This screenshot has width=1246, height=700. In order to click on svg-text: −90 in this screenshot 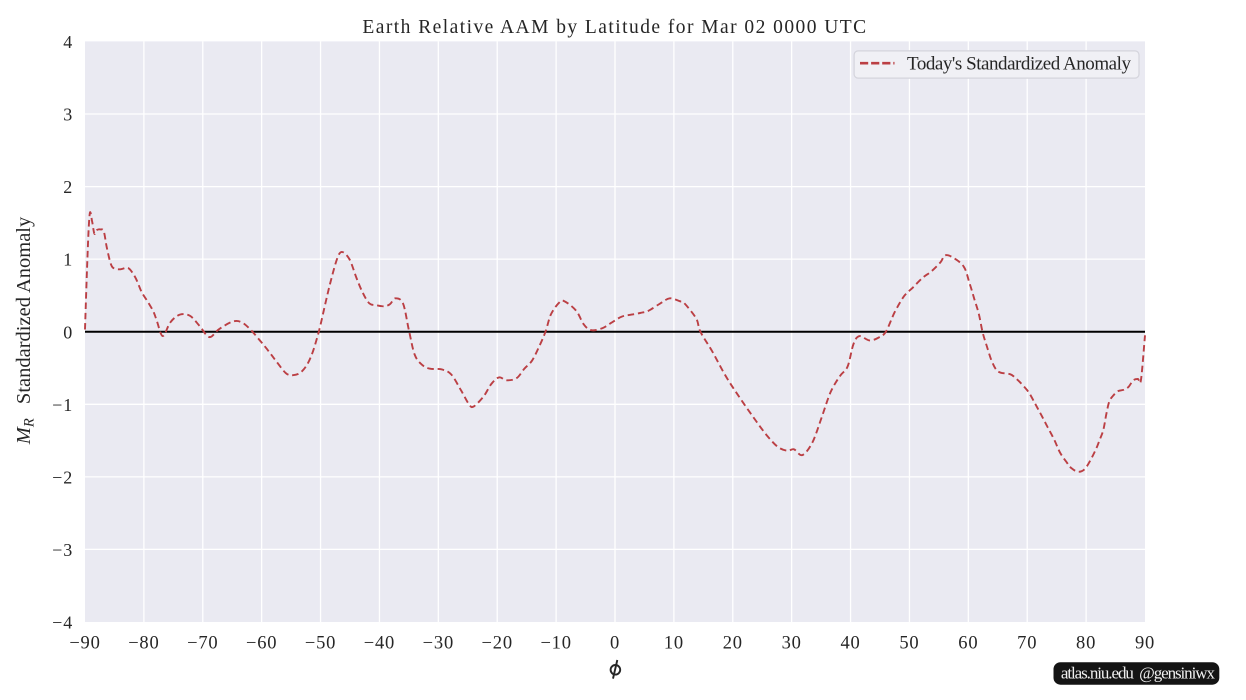, I will do `click(84, 644)`.